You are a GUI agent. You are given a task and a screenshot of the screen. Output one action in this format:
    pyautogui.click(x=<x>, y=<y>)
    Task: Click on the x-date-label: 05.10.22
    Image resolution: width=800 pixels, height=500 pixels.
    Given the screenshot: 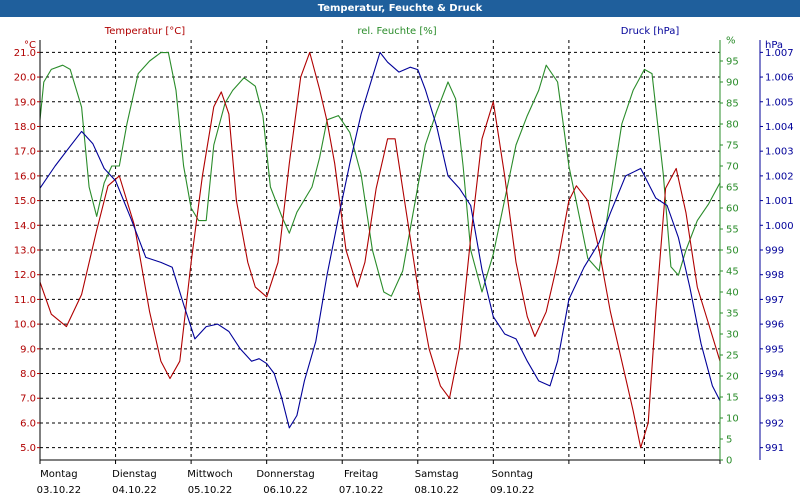 What is the action you would take?
    pyautogui.click(x=210, y=490)
    